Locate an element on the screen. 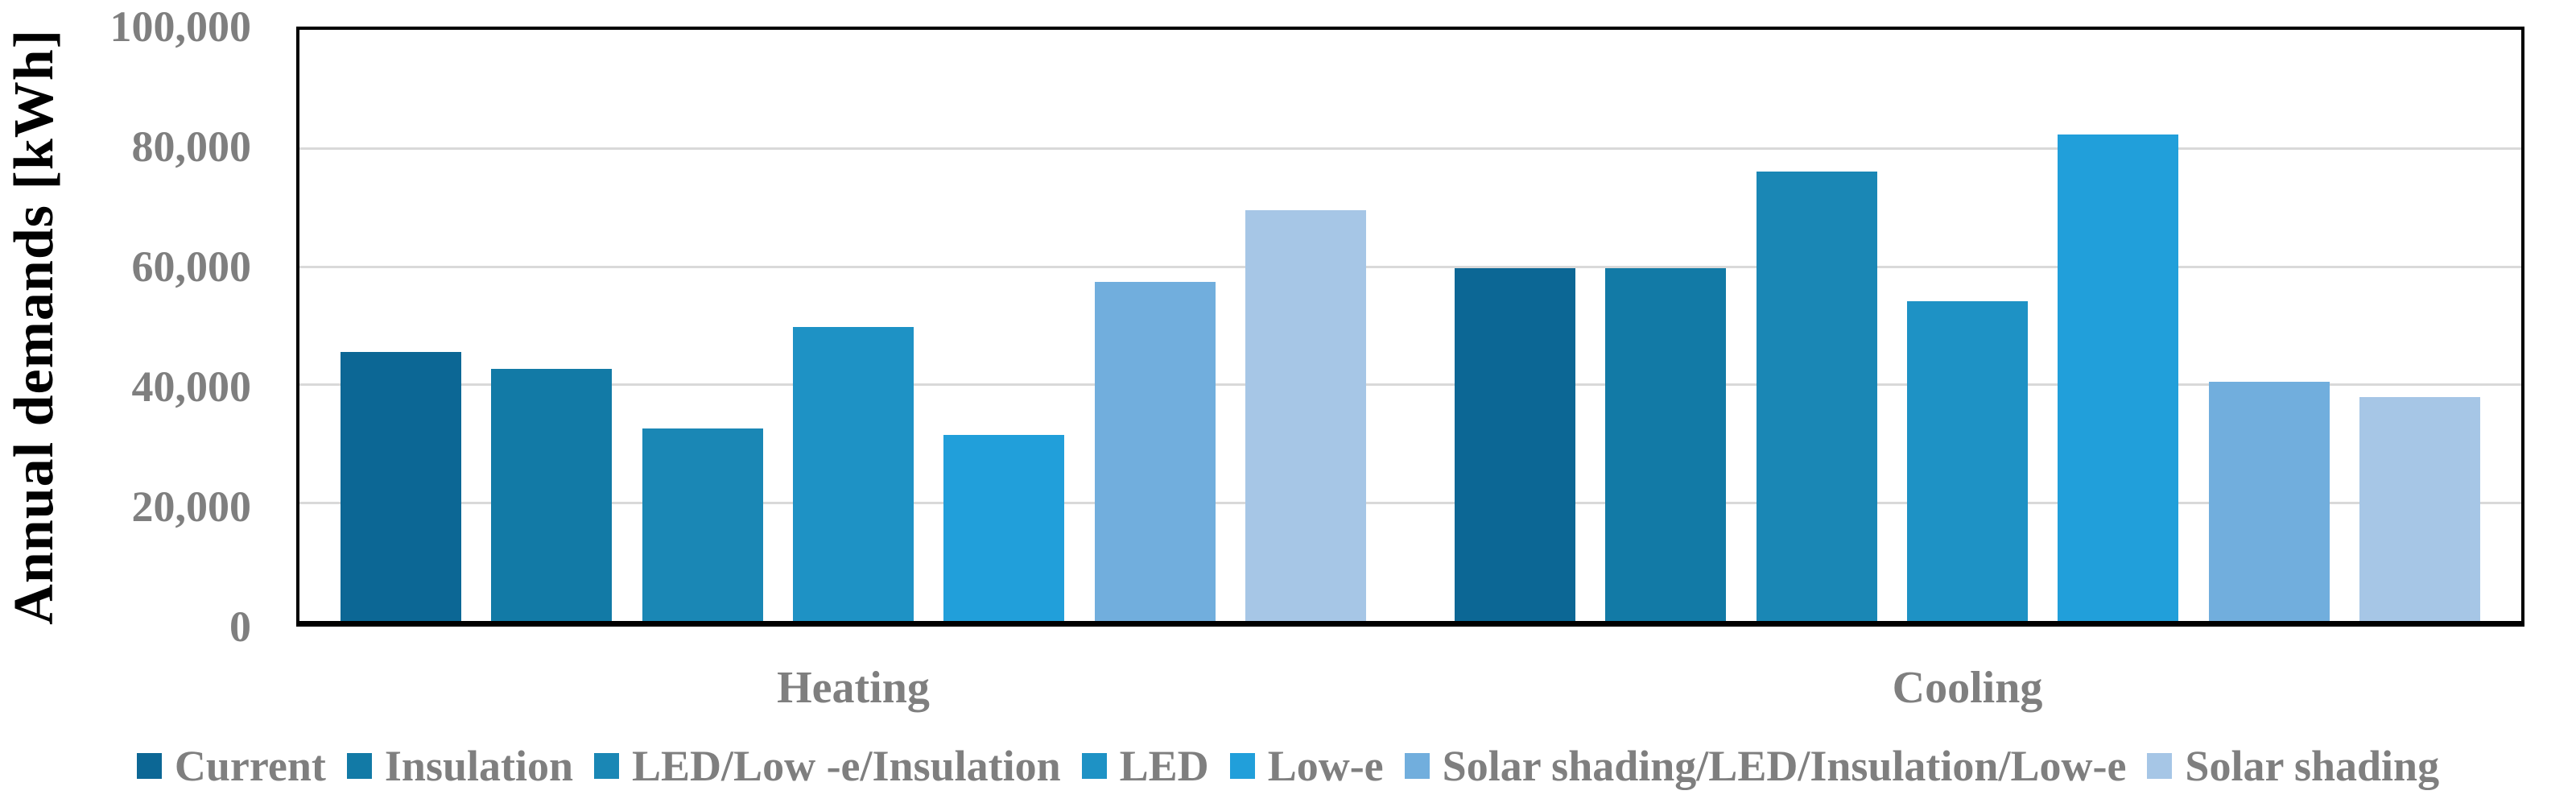  bar-cooling-solar-shading is located at coordinates (2419, 509).